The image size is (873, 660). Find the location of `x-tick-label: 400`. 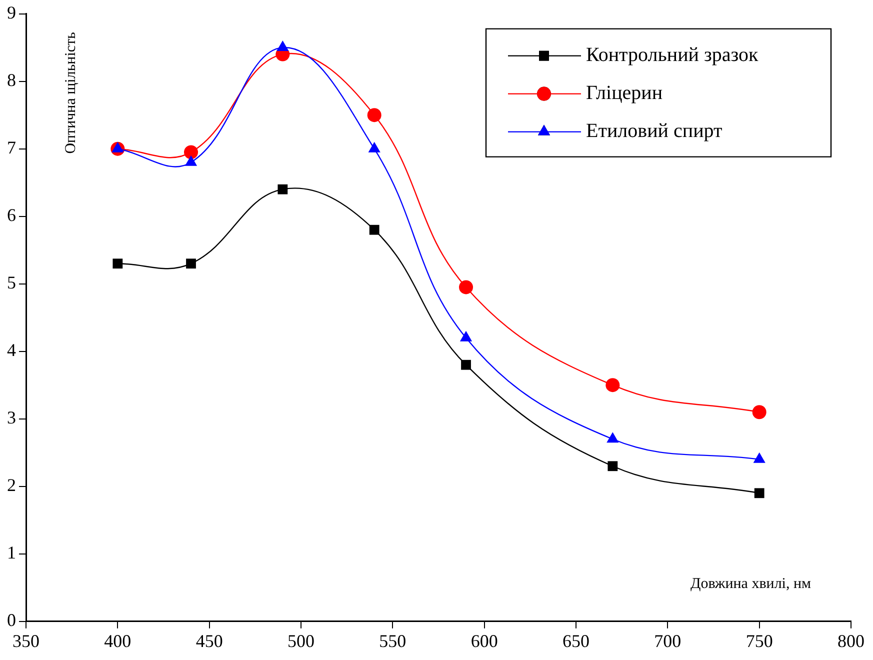

x-tick-label: 400 is located at coordinates (118, 640).